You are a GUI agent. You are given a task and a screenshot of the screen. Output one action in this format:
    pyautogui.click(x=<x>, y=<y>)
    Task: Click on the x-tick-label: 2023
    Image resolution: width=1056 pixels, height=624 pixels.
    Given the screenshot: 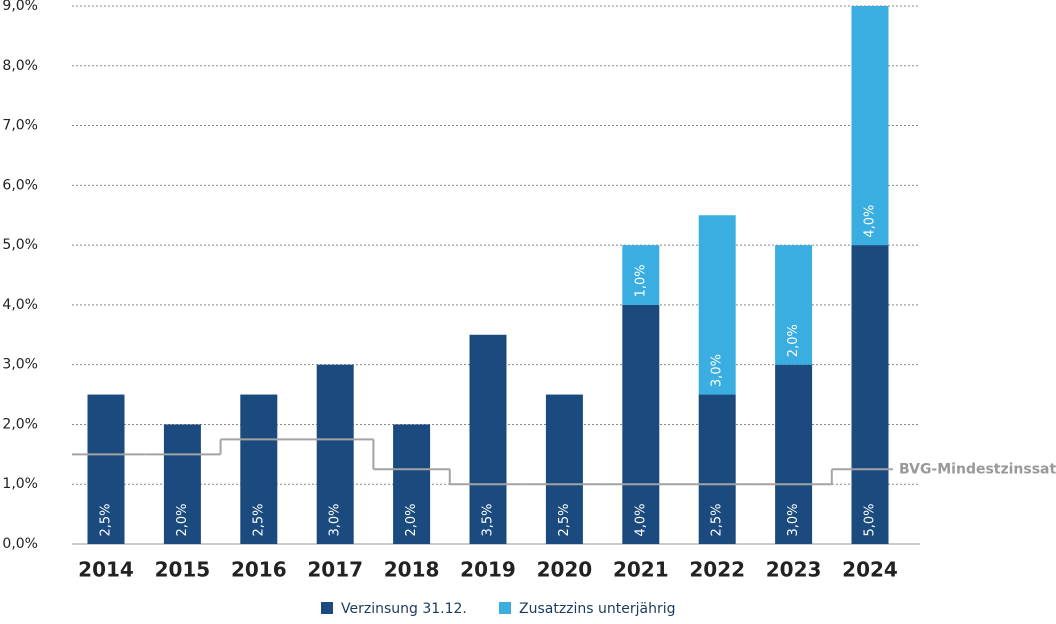 What is the action you would take?
    pyautogui.click(x=794, y=570)
    